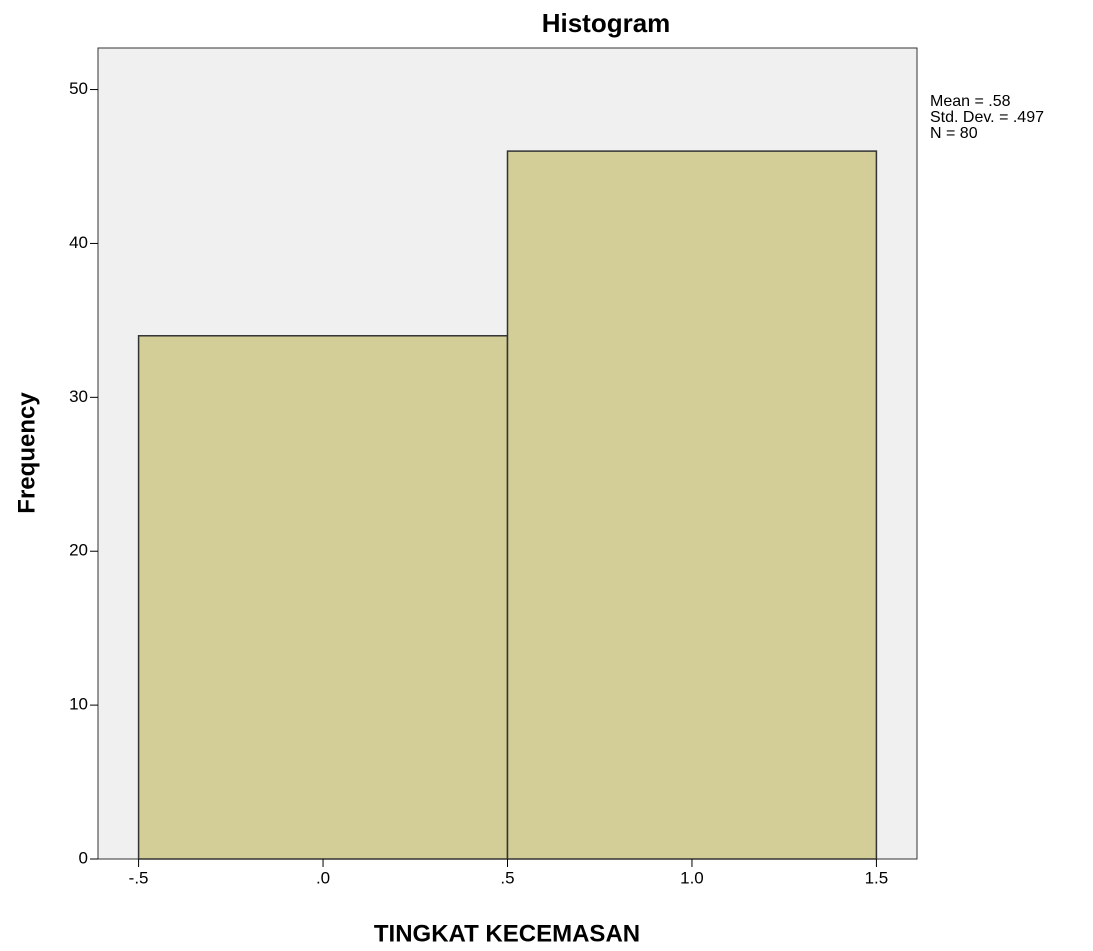 The height and width of the screenshot is (951, 1093). I want to click on y-tick-label: 20, so click(78, 550).